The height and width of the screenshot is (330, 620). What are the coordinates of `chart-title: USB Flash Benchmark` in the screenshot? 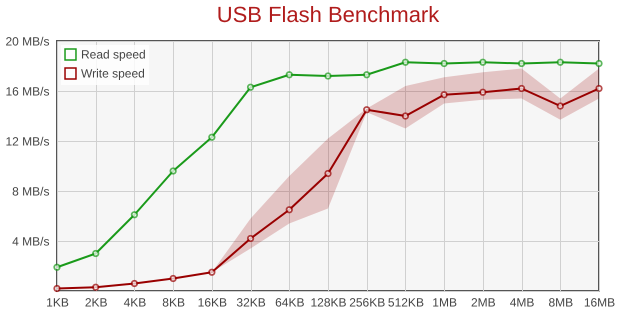 It's located at (328, 14).